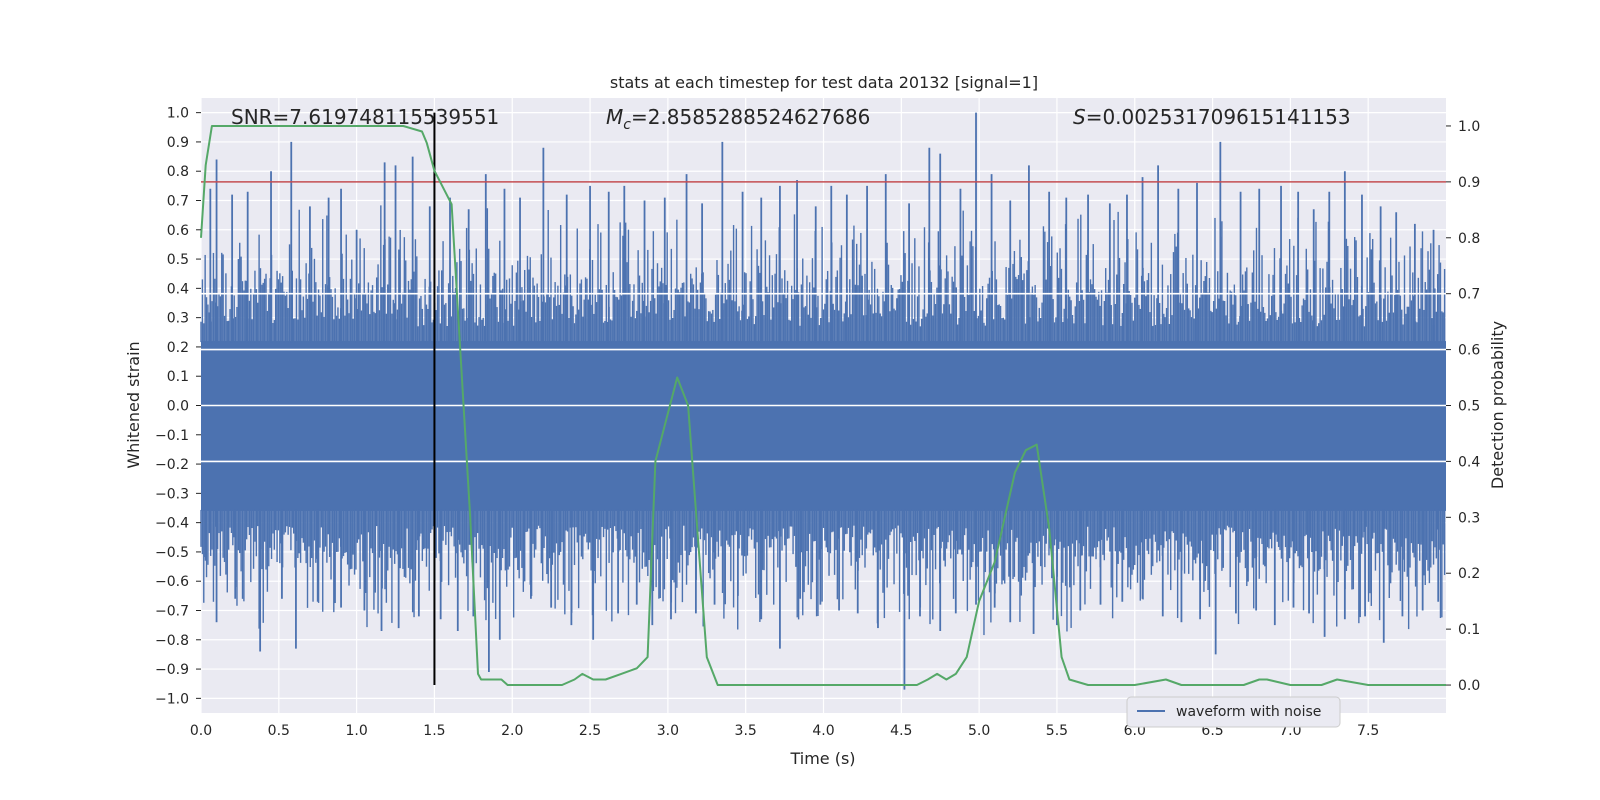  I want to click on x-tick-label: 5.0, so click(979, 731).